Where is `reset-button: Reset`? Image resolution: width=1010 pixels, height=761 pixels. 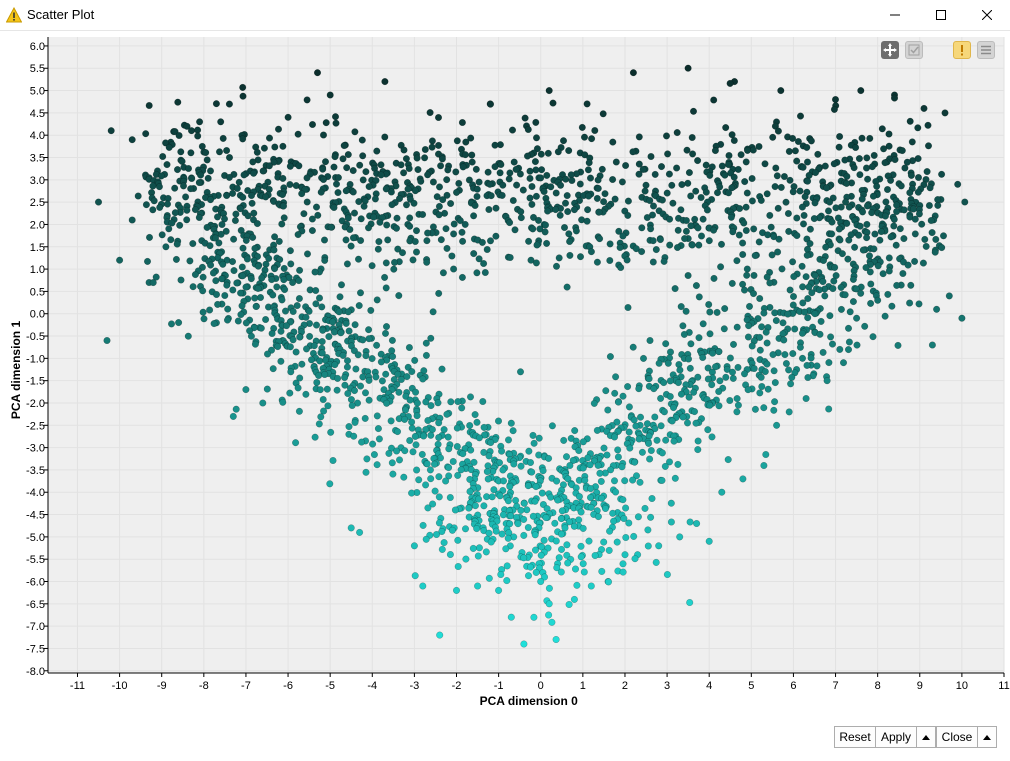
reset-button: Reset is located at coordinates (855, 737).